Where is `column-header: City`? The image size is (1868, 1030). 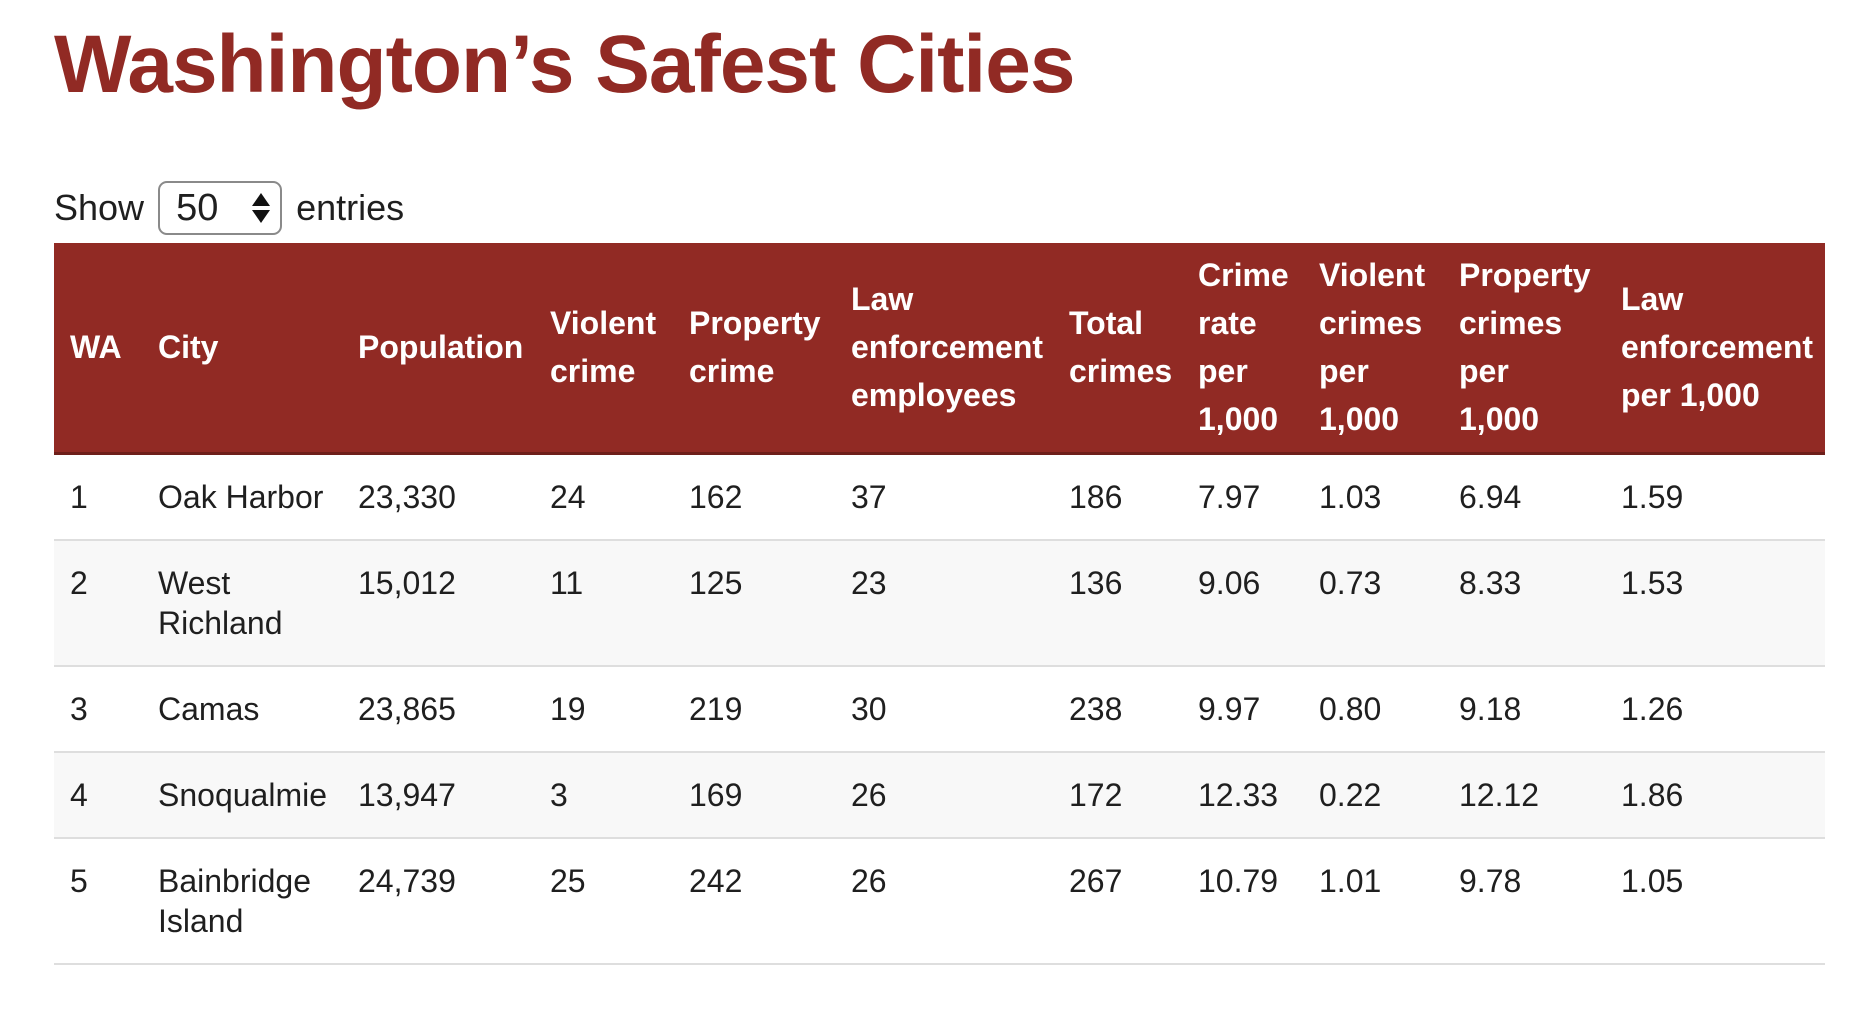
column-header: City is located at coordinates (242, 349).